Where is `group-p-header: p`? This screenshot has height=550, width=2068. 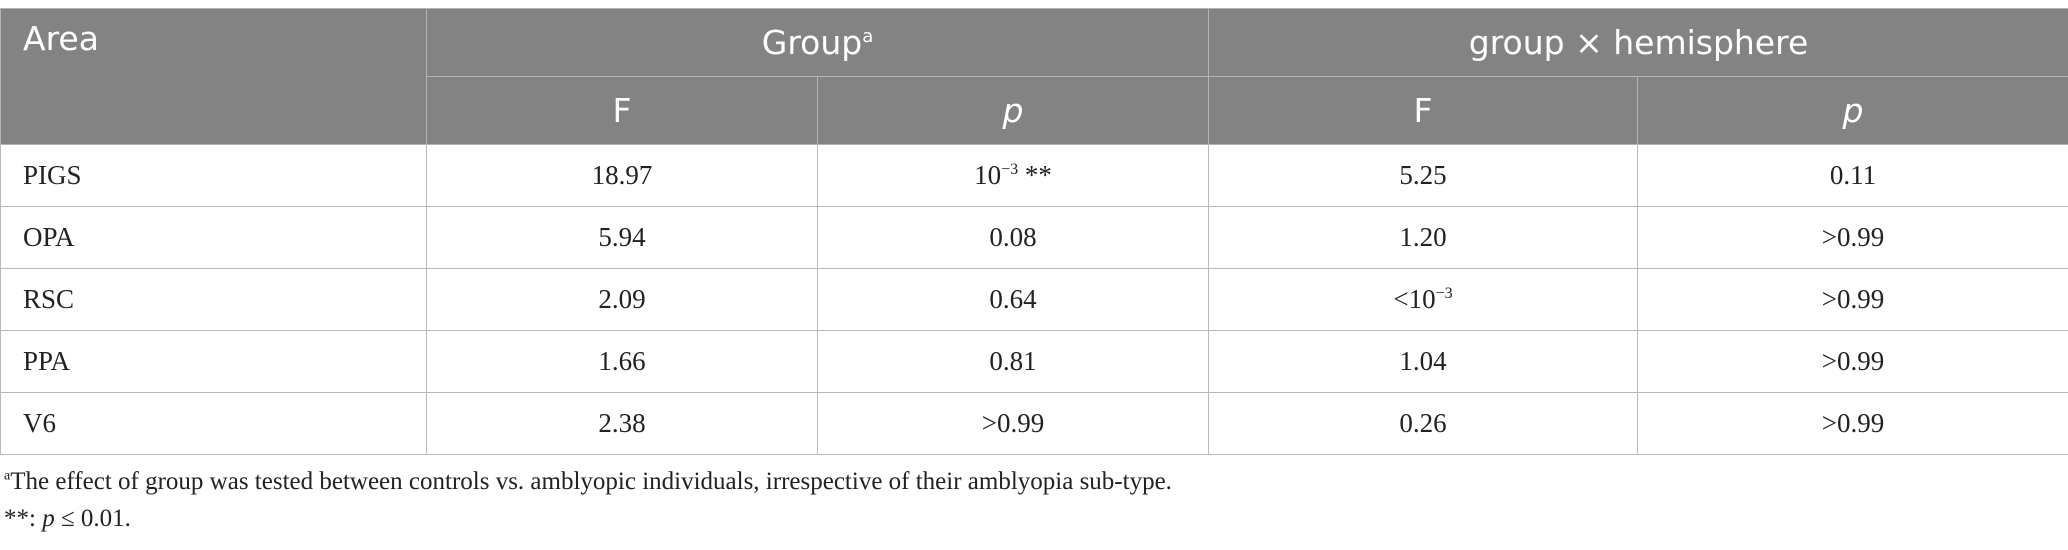 group-p-header: p is located at coordinates (1013, 110).